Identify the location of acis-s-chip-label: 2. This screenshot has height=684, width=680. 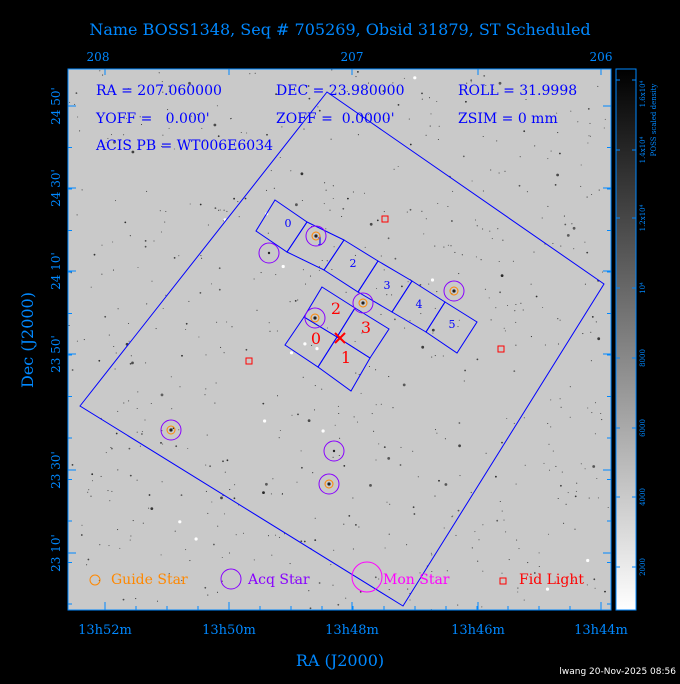
(353, 263).